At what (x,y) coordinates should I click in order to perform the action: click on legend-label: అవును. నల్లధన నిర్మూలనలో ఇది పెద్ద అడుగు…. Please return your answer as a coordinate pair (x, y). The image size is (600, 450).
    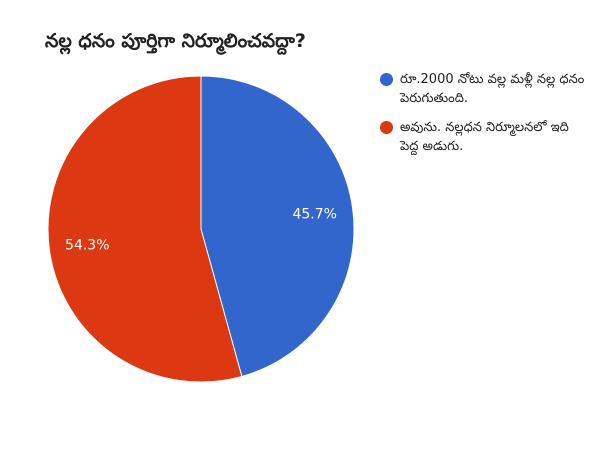
    Looking at the image, I should click on (484, 137).